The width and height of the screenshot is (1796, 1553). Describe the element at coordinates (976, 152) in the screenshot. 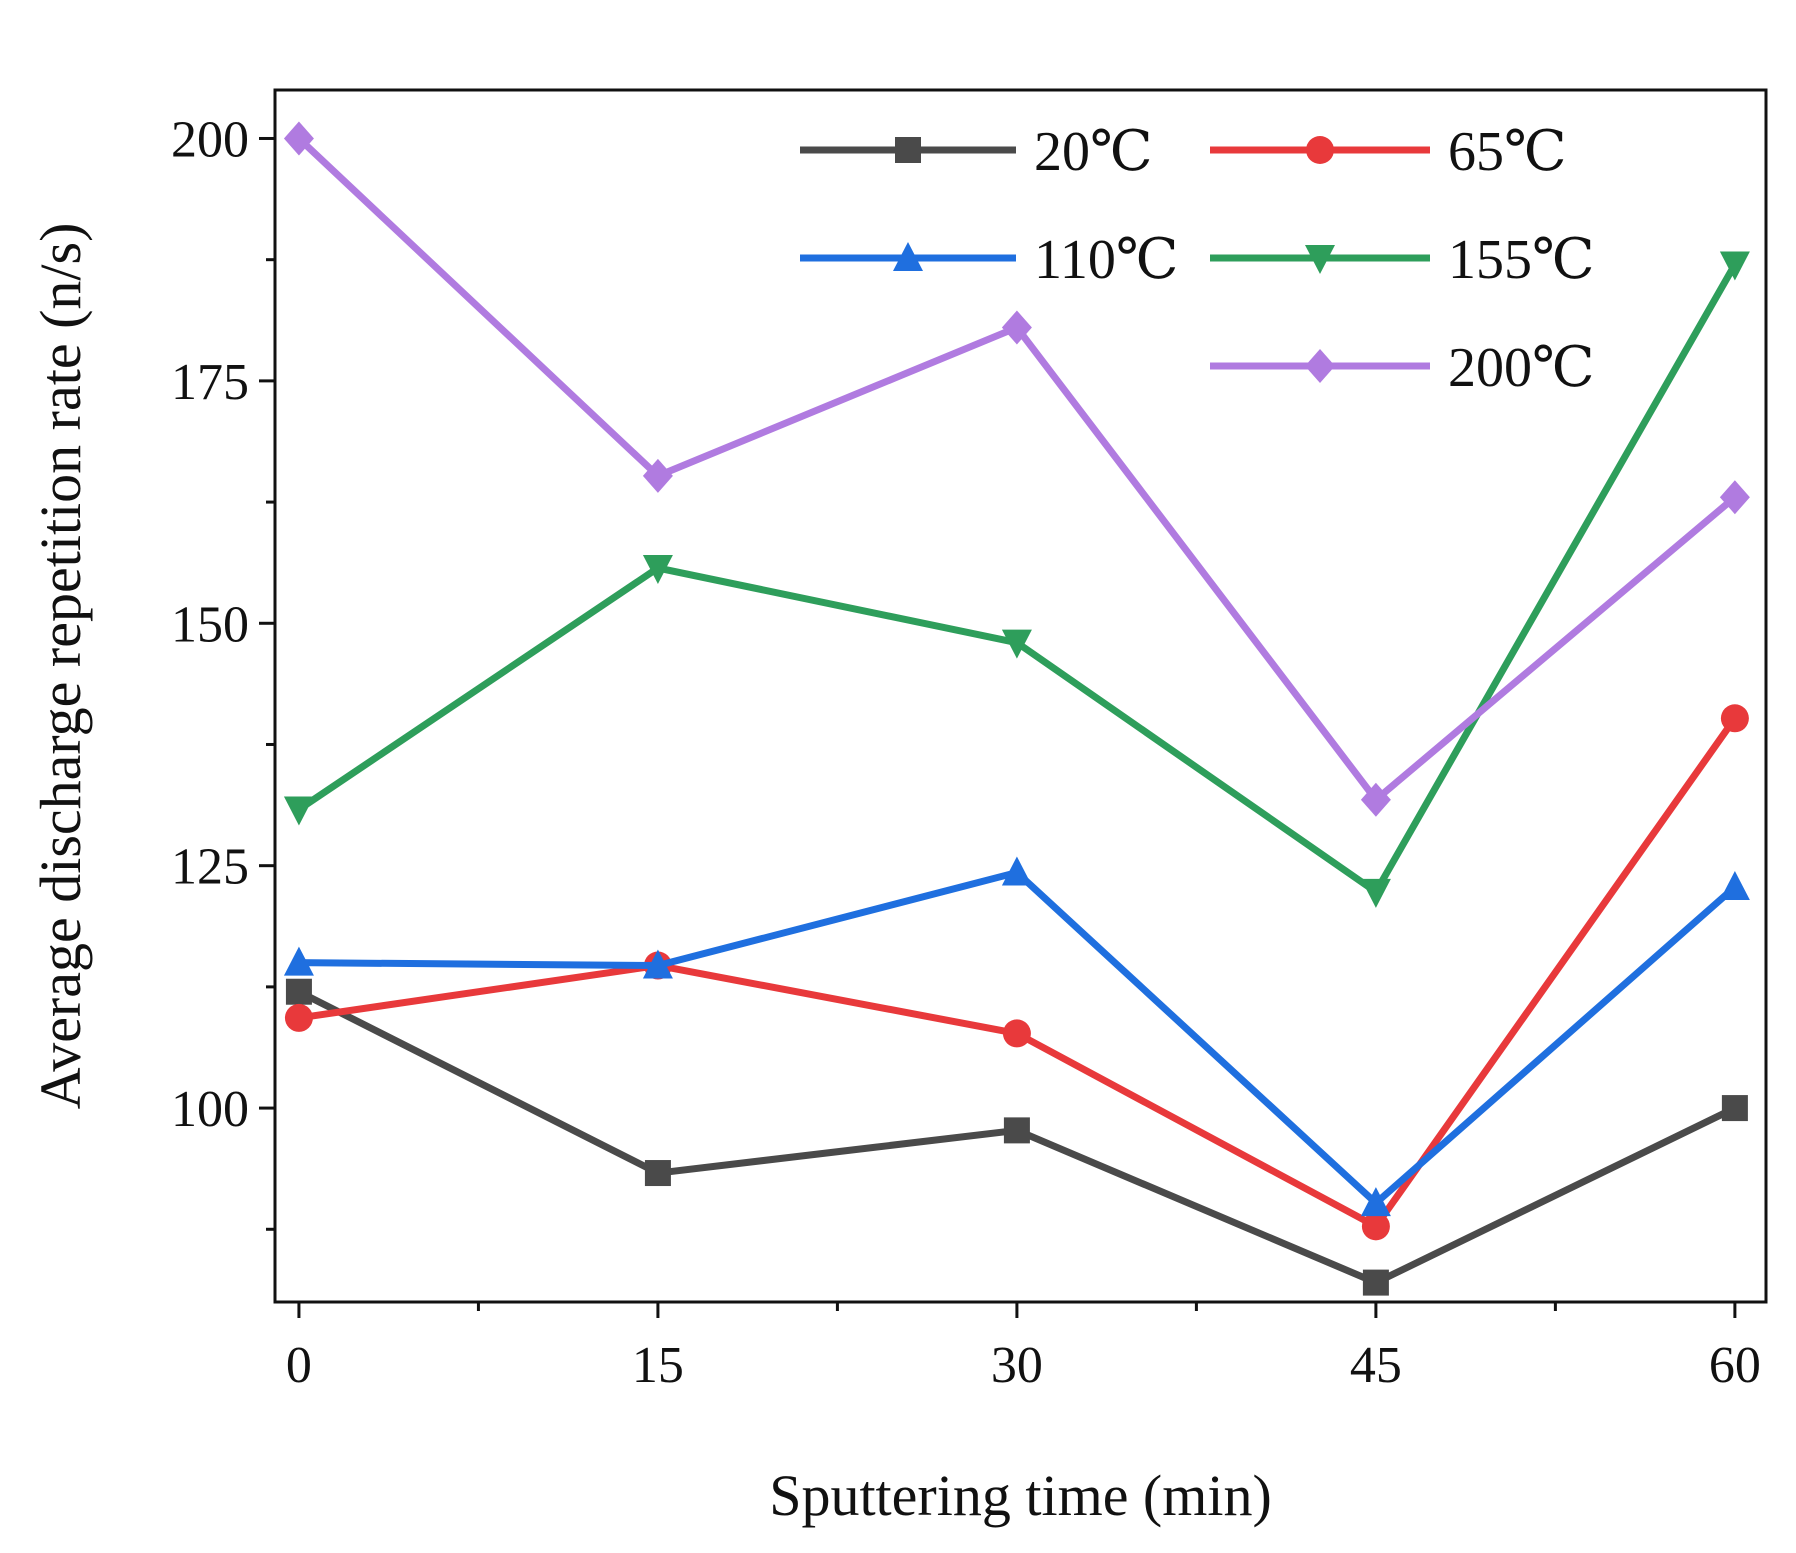

I see `legend-item: 20℃` at that location.